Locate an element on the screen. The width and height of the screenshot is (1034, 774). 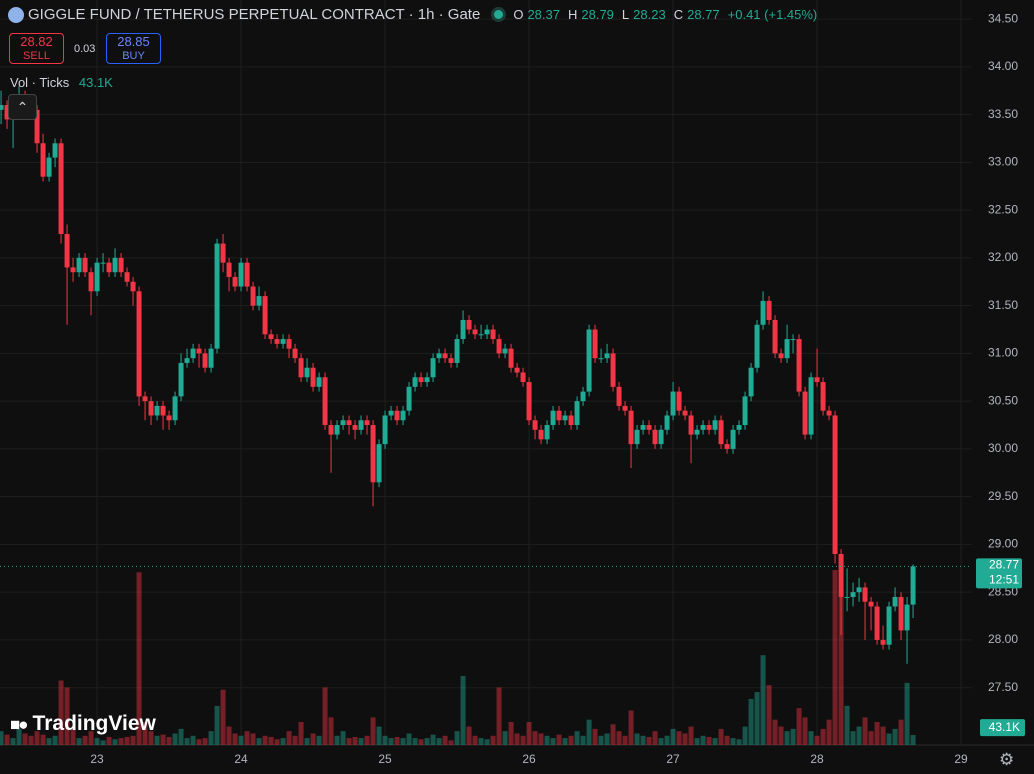
volume-legend: Vol · Ticks 43.1K is located at coordinates (61, 82).